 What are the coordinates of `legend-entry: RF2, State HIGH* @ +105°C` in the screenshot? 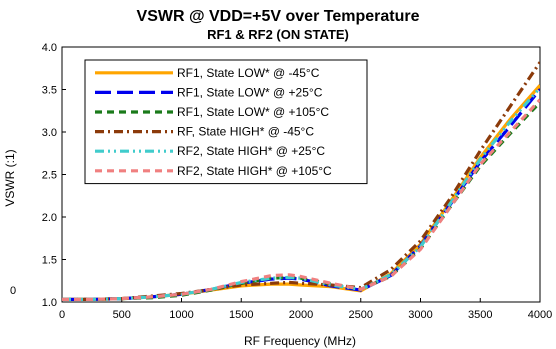 It's located at (254, 171).